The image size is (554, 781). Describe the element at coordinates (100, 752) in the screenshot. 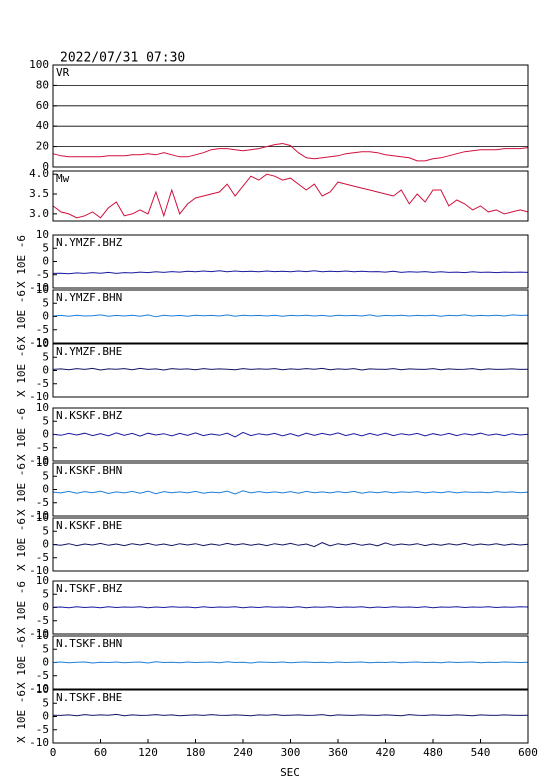

I see `x-tick-label: 60` at that location.